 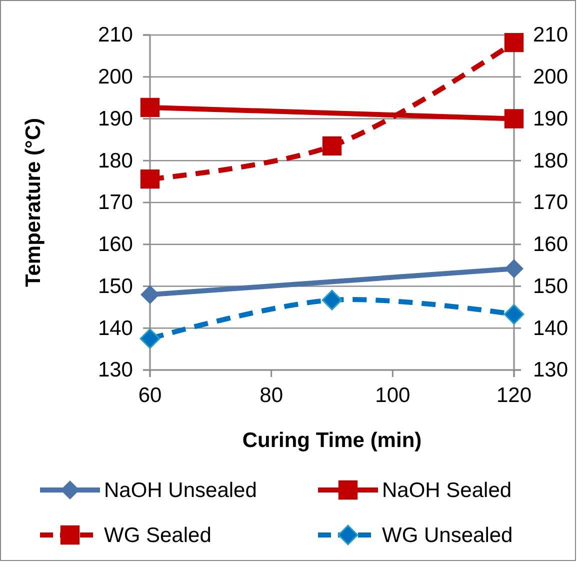 I want to click on y2-tick-label: 190, so click(x=550, y=118).